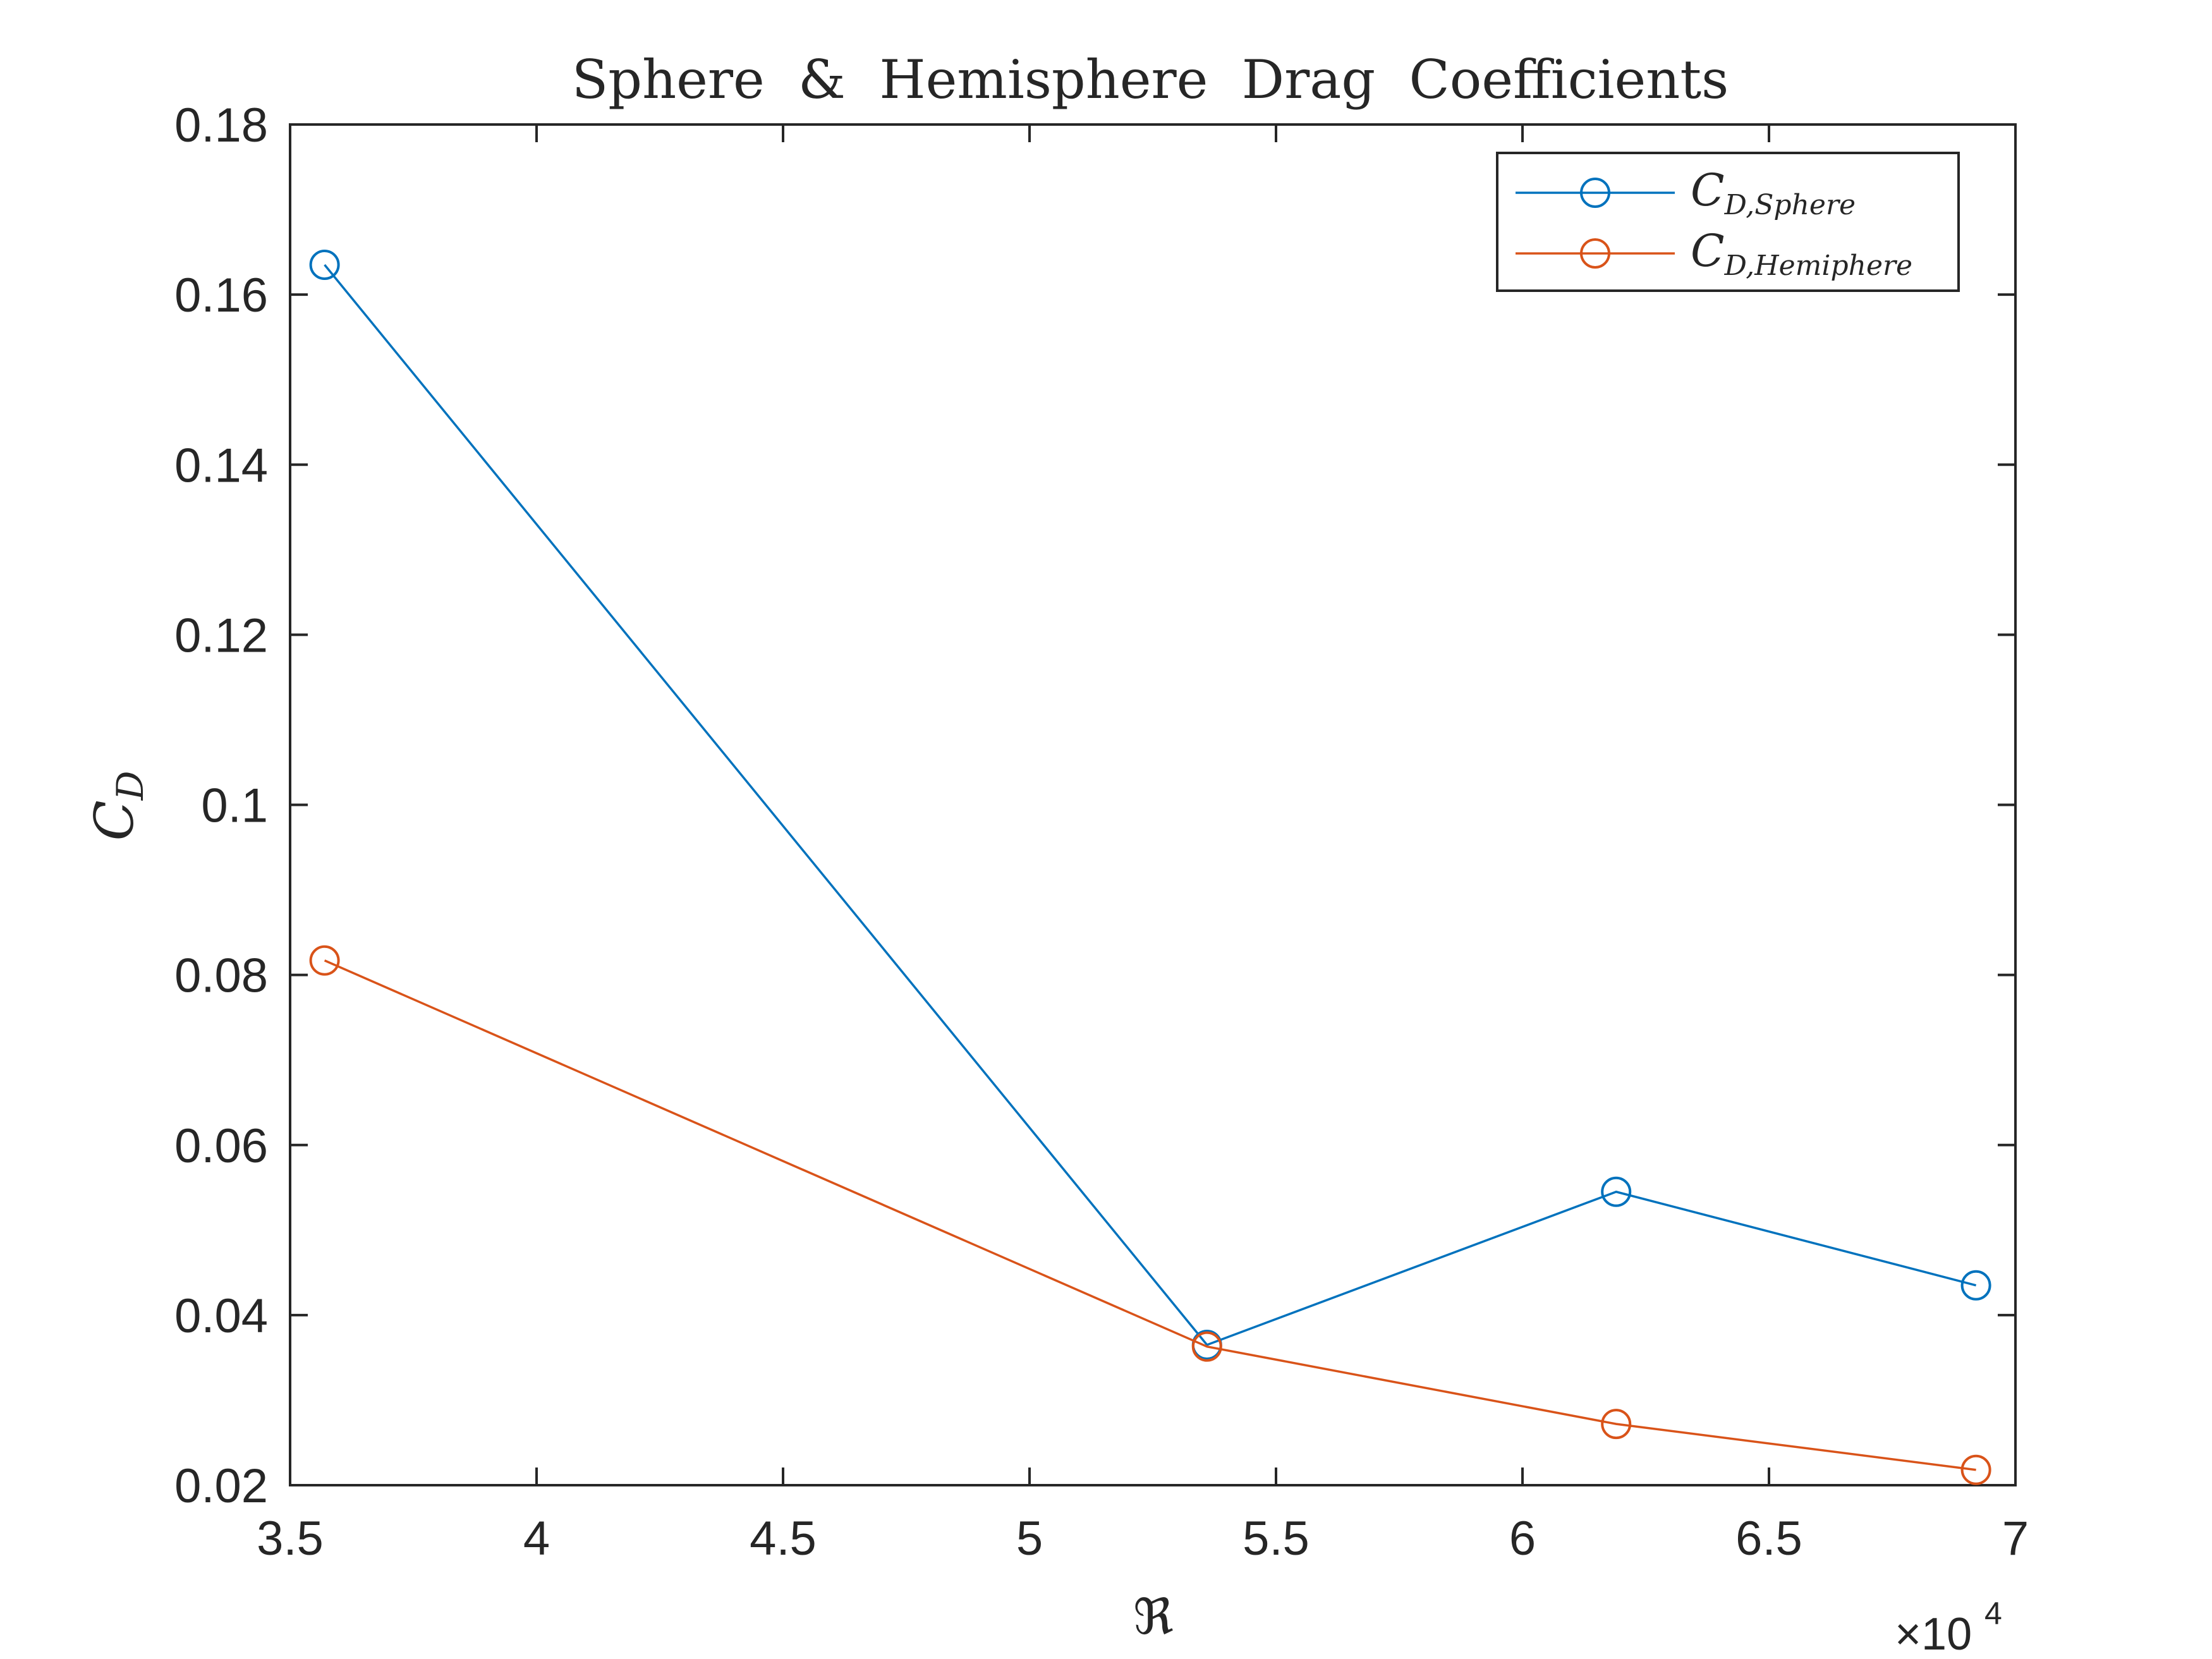  I want to click on x-tick-label: 5, so click(1029, 1538).